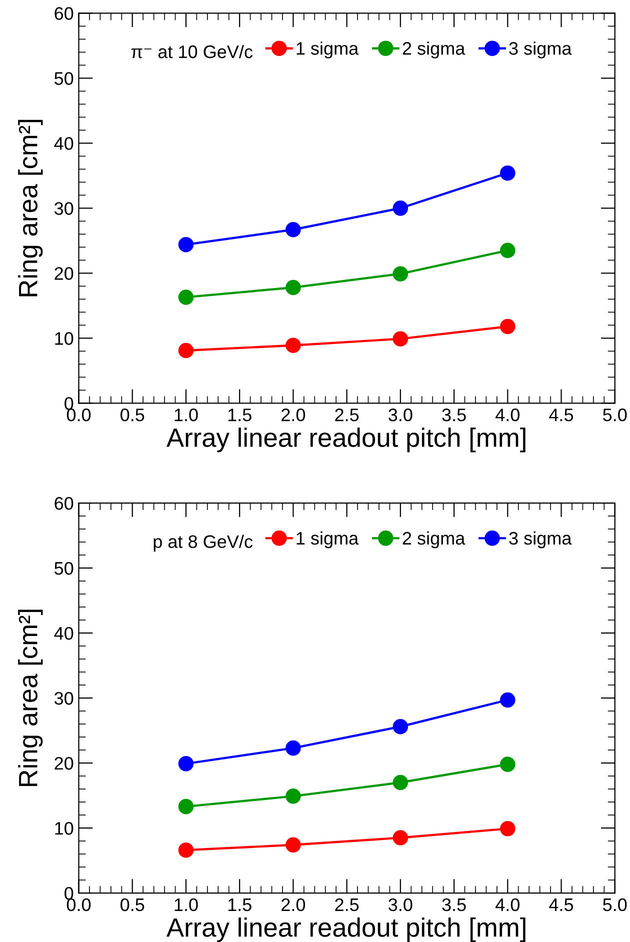  Describe the element at coordinates (192, 51) in the screenshot. I see `legend-title: π⁻ at 10 GeV/c` at that location.